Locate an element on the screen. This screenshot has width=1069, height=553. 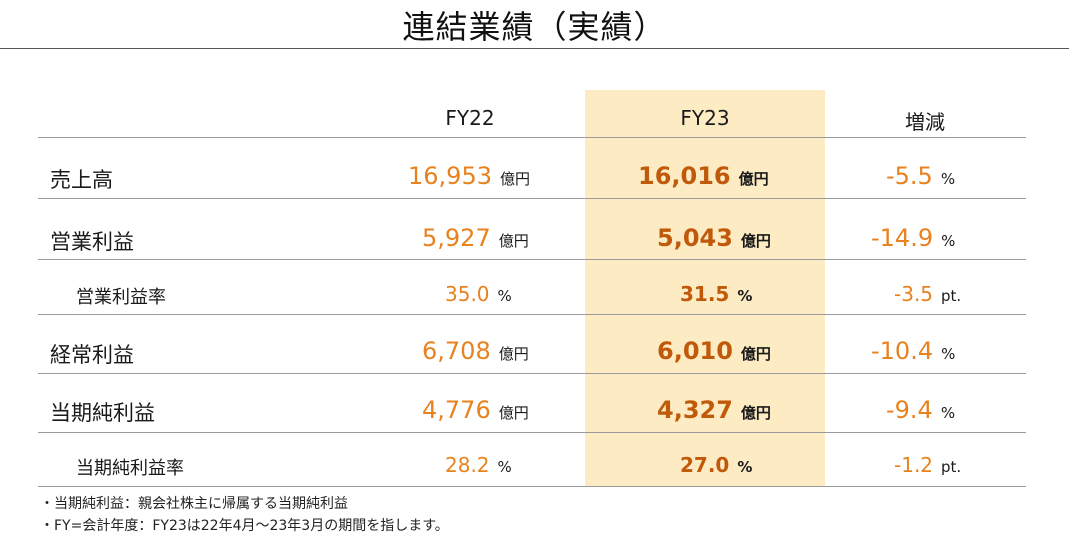
ordinary-profit-fy23-unit: 億円 is located at coordinates (755, 354).